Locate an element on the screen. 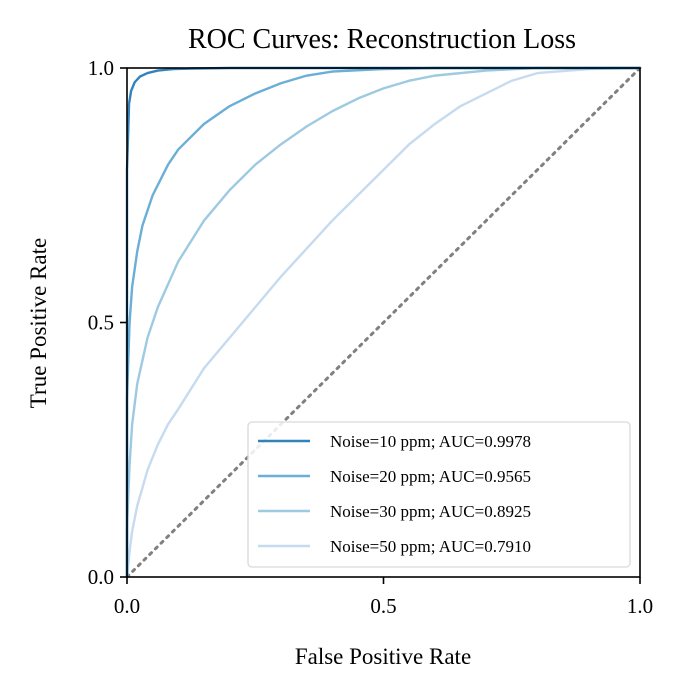 The image size is (679, 695). y-axis-ticks: 0.0 0.5 1.0 is located at coordinates (107, 322).